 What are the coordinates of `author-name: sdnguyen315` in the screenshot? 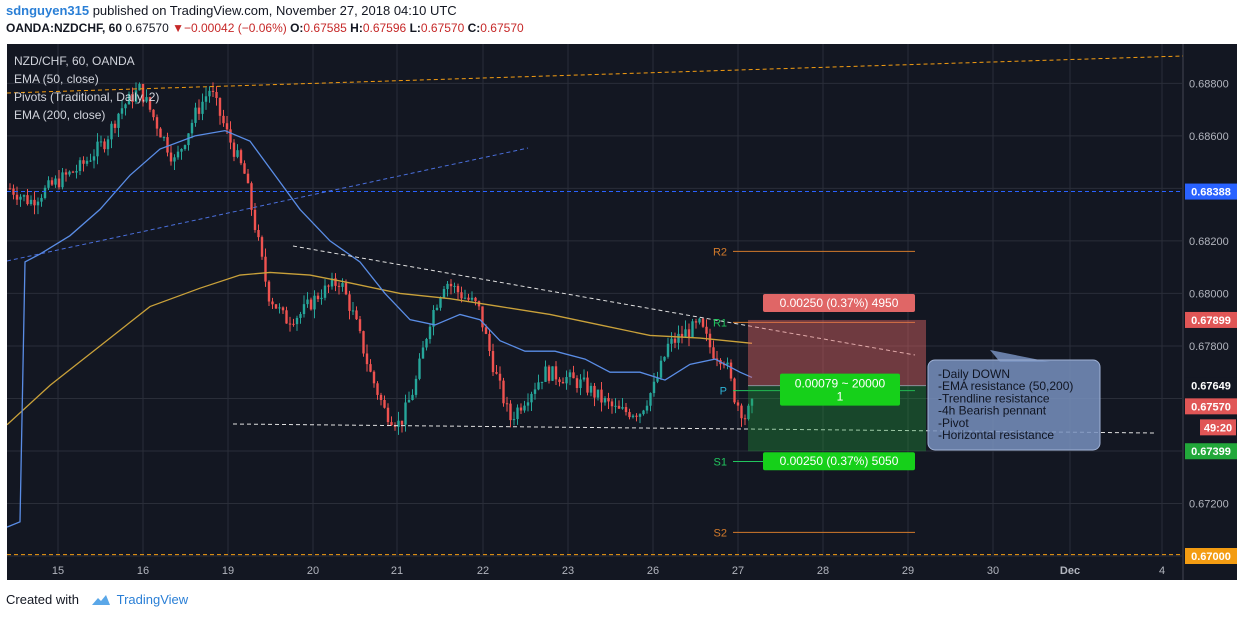 It's located at (48, 10).